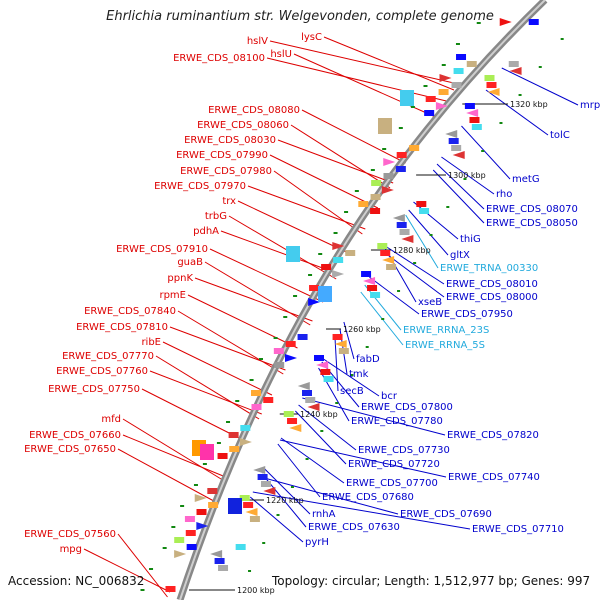  Describe the element at coordinates (172, 295) in the screenshot. I see `gene-label-rpme: rpmE` at that location.